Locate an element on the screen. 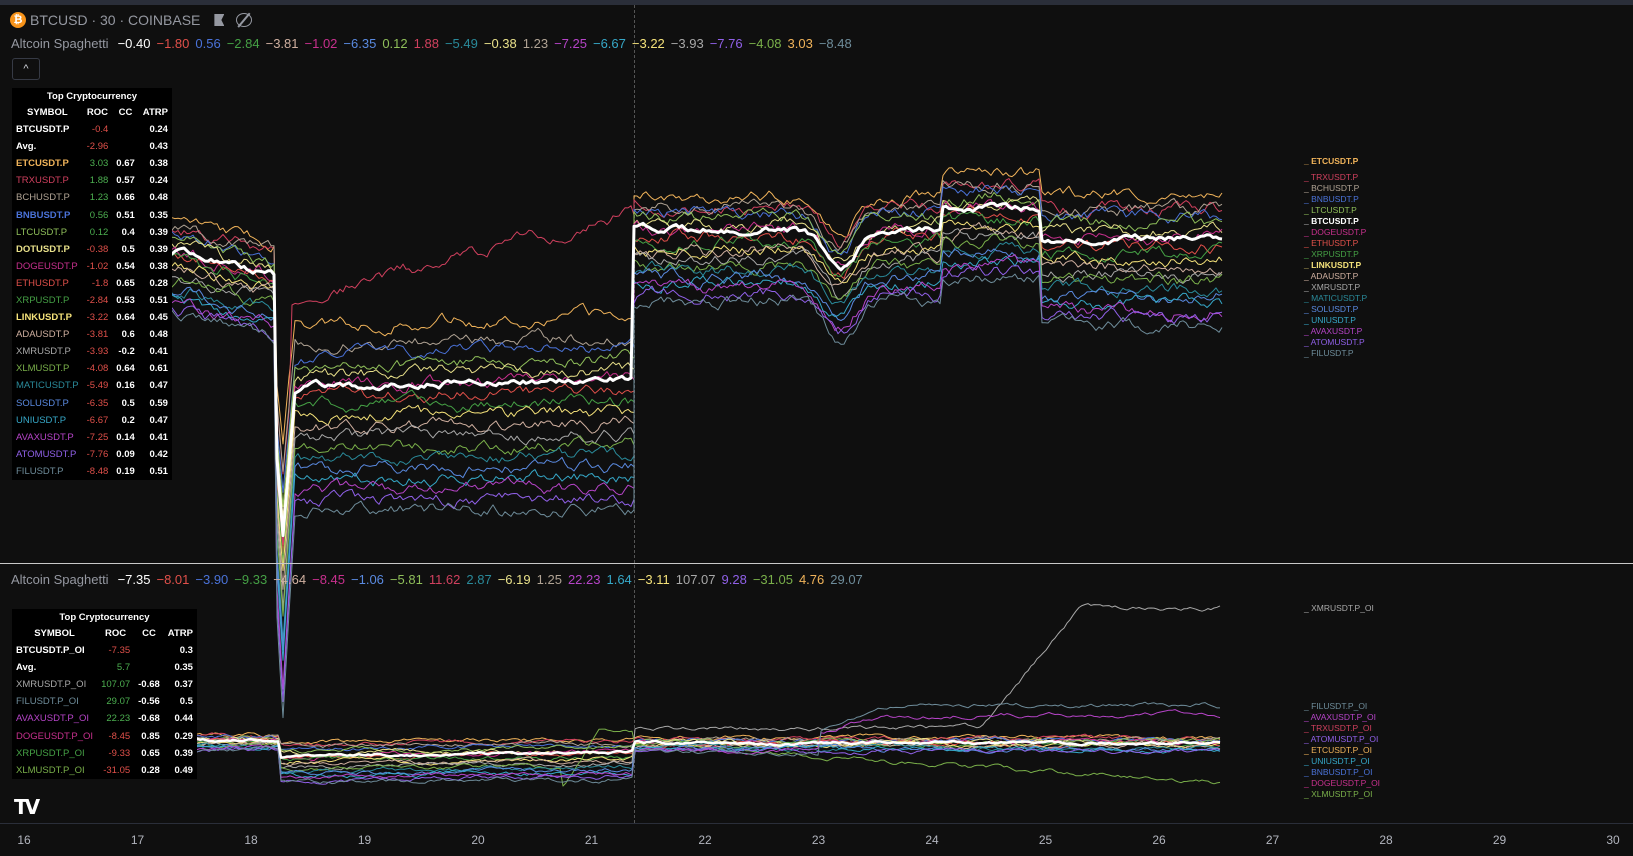 This screenshot has width=1633, height=856. tradingview-logo: TV is located at coordinates (27, 807).